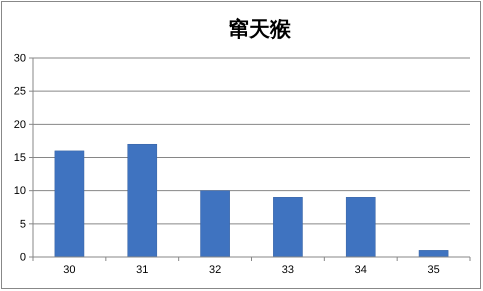 The image size is (483, 291). What do you see at coordinates (20, 92) in the screenshot?
I see `y-tick-label: 25` at bounding box center [20, 92].